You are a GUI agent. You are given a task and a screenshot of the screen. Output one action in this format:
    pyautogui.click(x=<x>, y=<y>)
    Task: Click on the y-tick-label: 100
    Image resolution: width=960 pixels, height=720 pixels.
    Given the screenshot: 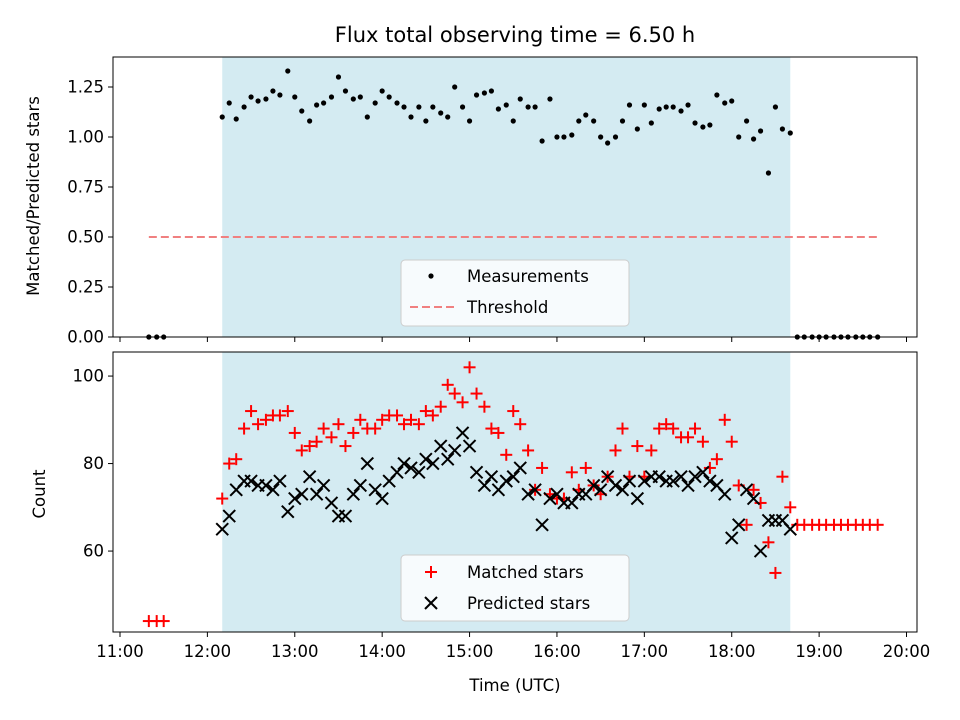 What is the action you would take?
    pyautogui.click(x=89, y=376)
    